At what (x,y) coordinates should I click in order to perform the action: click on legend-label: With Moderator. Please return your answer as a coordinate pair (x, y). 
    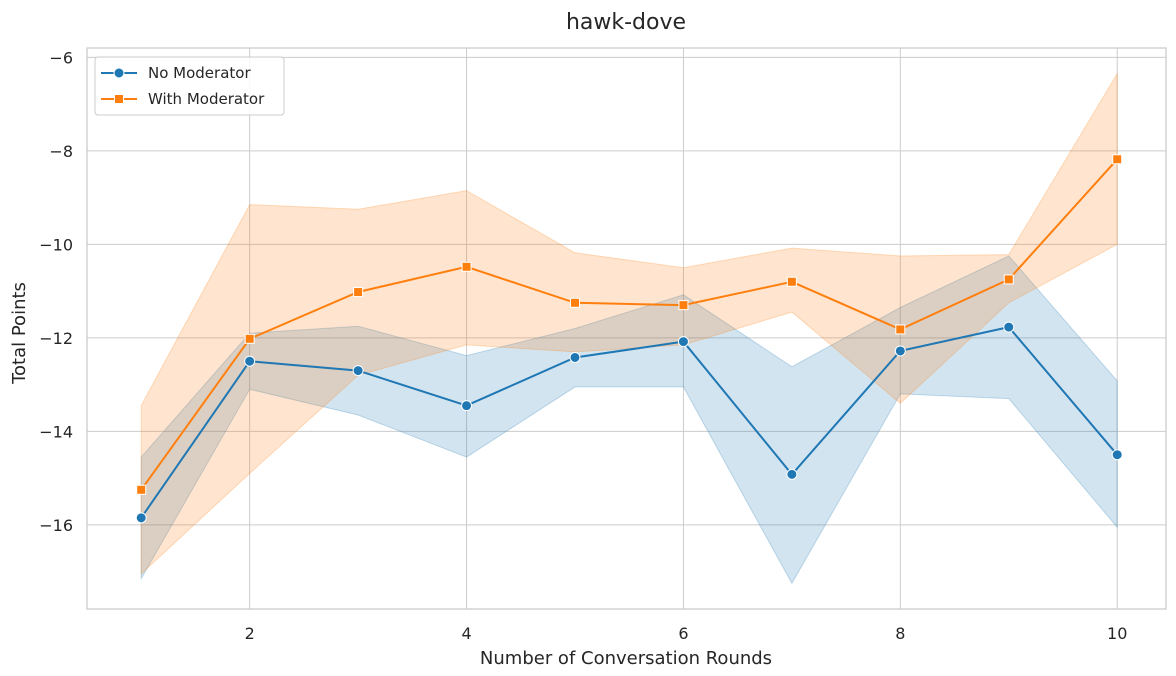
    Looking at the image, I should click on (206, 99).